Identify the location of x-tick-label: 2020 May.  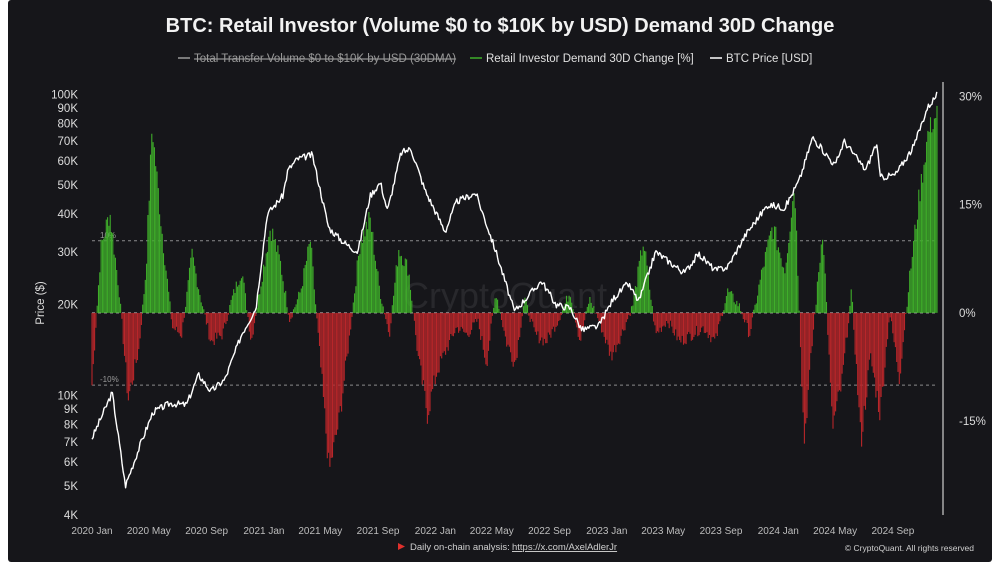
(149, 531).